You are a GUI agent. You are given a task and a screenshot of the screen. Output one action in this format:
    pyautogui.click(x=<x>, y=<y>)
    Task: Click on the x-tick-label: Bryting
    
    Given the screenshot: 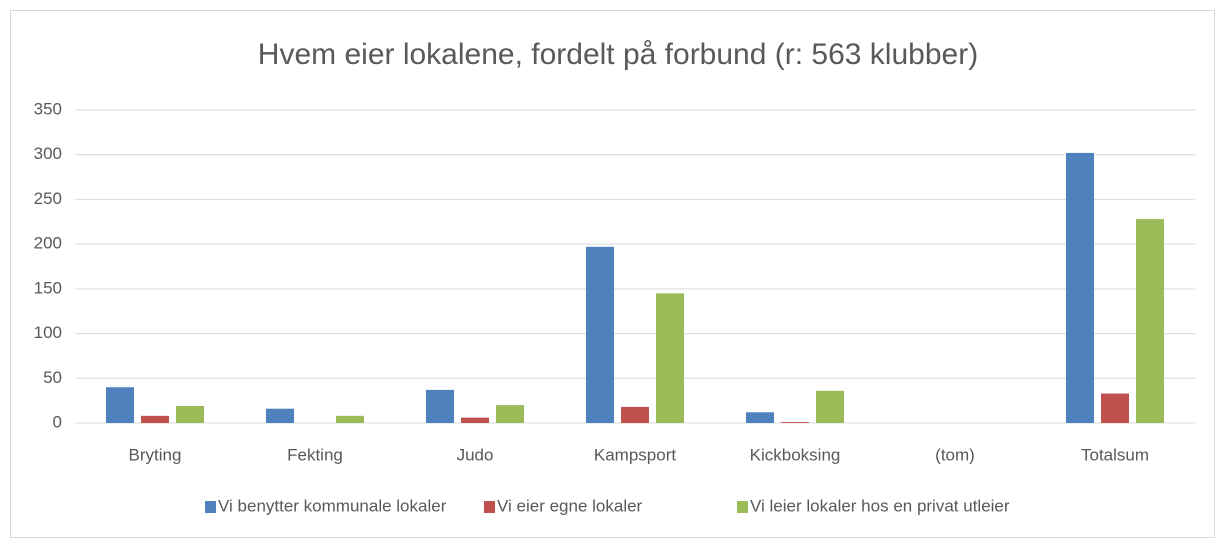 What is the action you would take?
    pyautogui.click(x=155, y=454)
    